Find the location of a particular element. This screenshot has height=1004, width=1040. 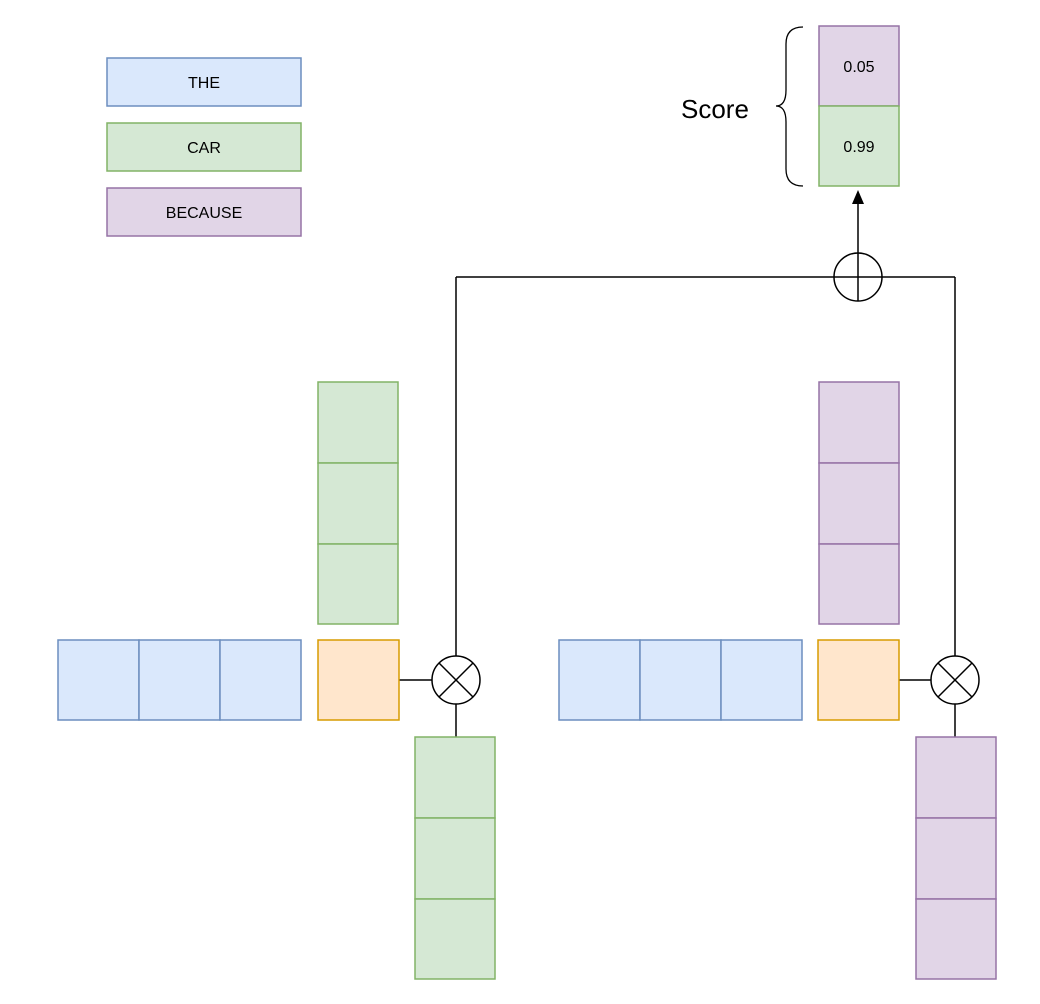

legend-label-because: BECAUSE is located at coordinates (204, 213).